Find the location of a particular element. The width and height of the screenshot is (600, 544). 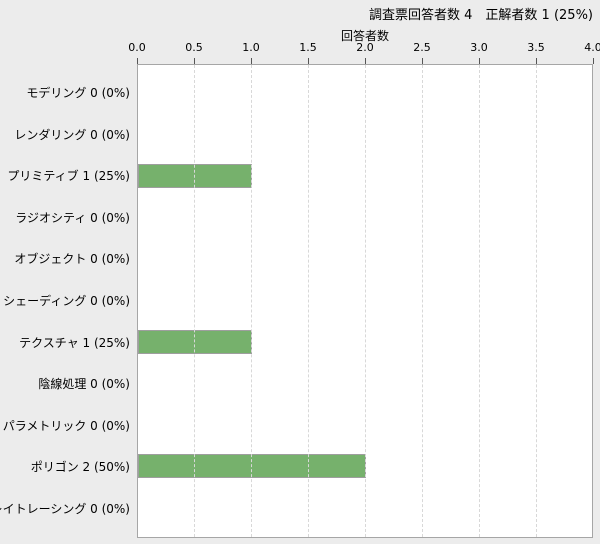

chart-title: 調査票回答者数 4 正解者数 1 (25%) is located at coordinates (481, 15).